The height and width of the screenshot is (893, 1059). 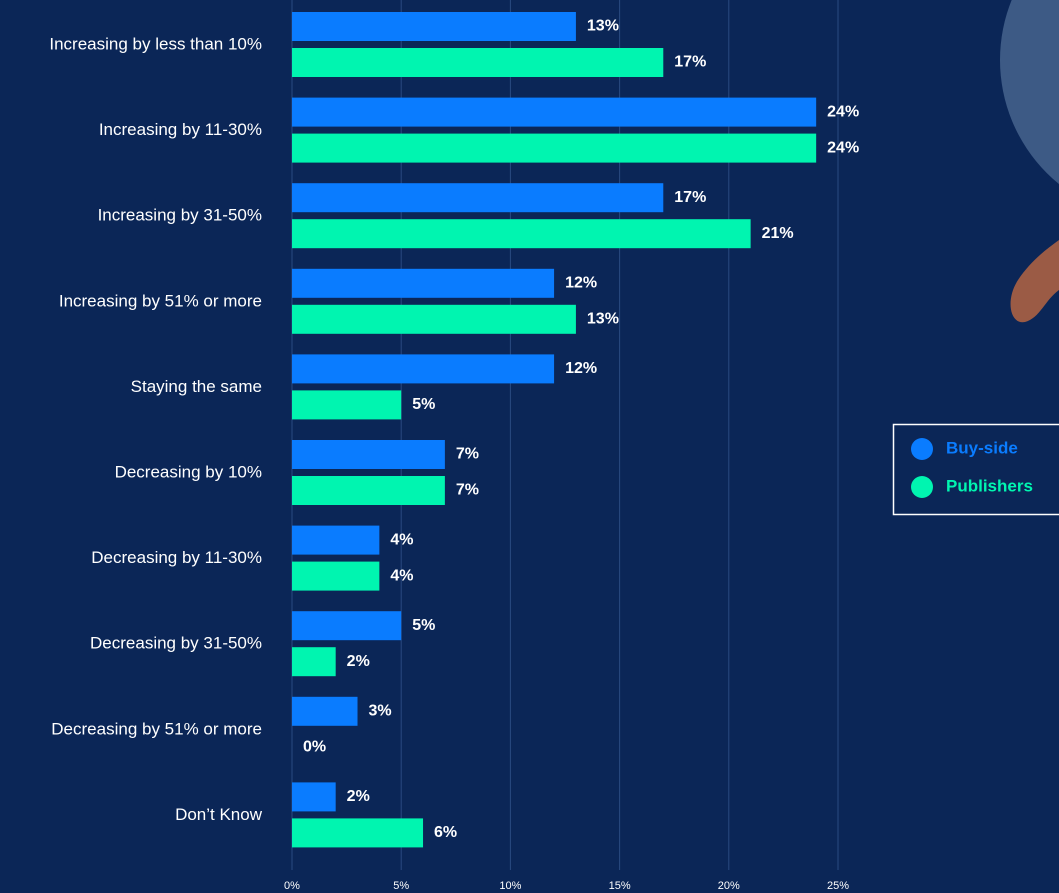 I want to click on x-tick-label: 10%, so click(x=510, y=886).